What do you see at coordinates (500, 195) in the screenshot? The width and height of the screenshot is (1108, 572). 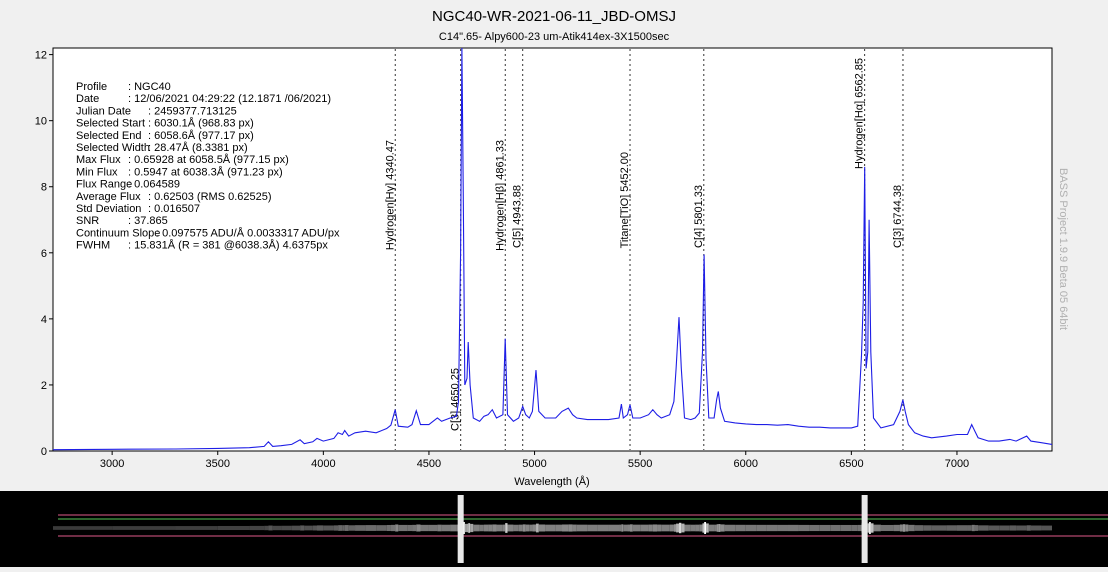 I see `line-marker-label: Hydrogen[Hβ] 4861.33` at bounding box center [500, 195].